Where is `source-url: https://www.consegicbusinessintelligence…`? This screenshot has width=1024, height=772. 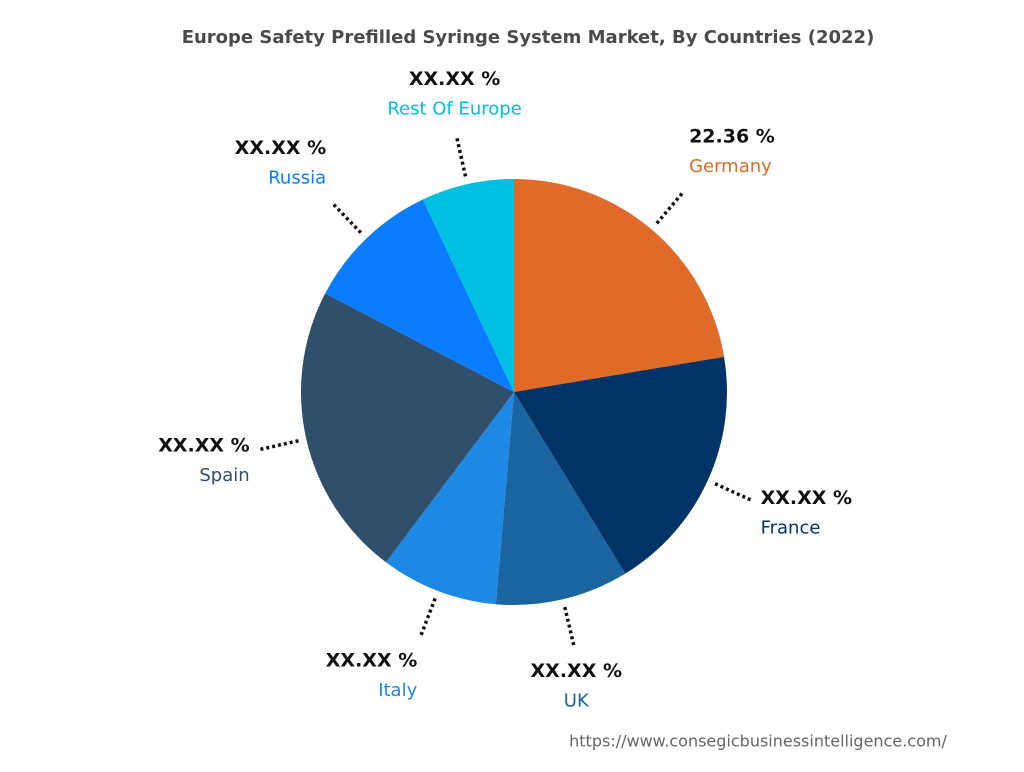
source-url: https://www.consegicbusinessintelligence… is located at coordinates (758, 741).